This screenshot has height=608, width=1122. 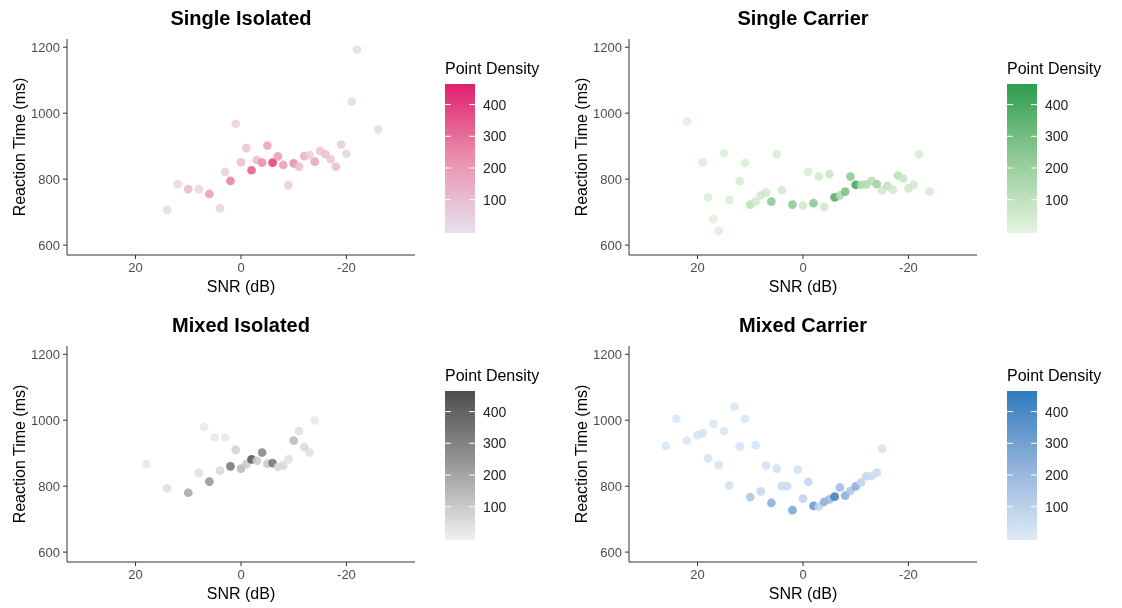 What do you see at coordinates (803, 267) in the screenshot?
I see `x-tick-label: 0` at bounding box center [803, 267].